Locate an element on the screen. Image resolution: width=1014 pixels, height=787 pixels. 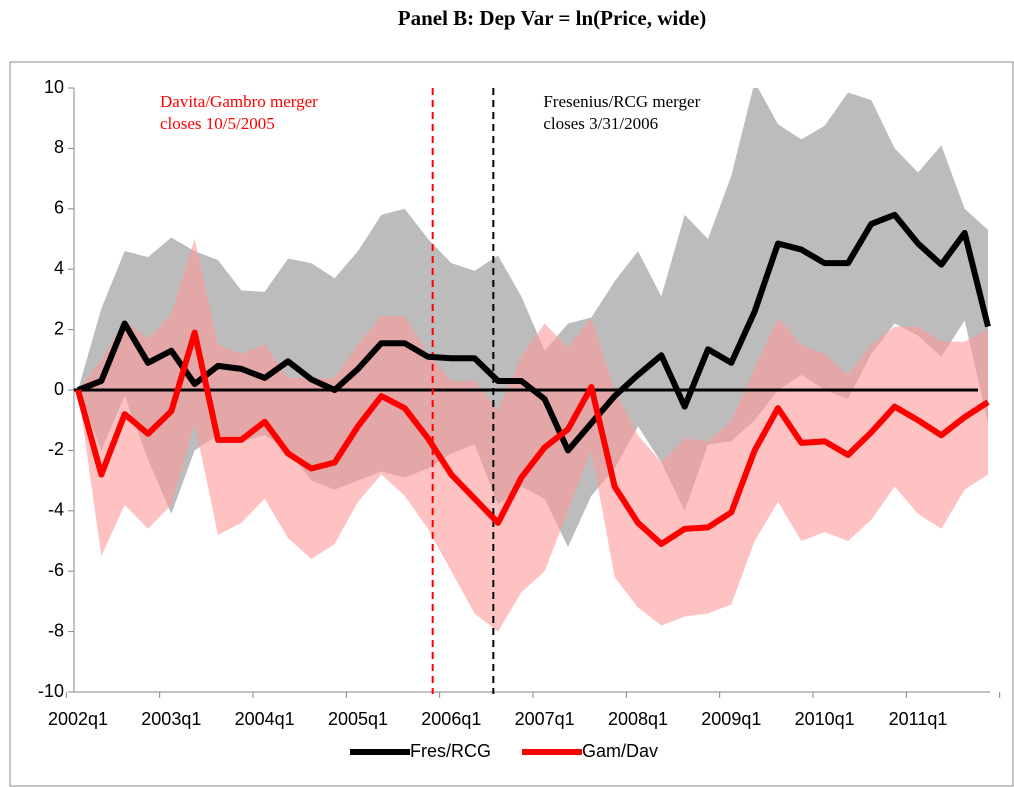
x-tick-label: 2006q1 is located at coordinates (451, 719).